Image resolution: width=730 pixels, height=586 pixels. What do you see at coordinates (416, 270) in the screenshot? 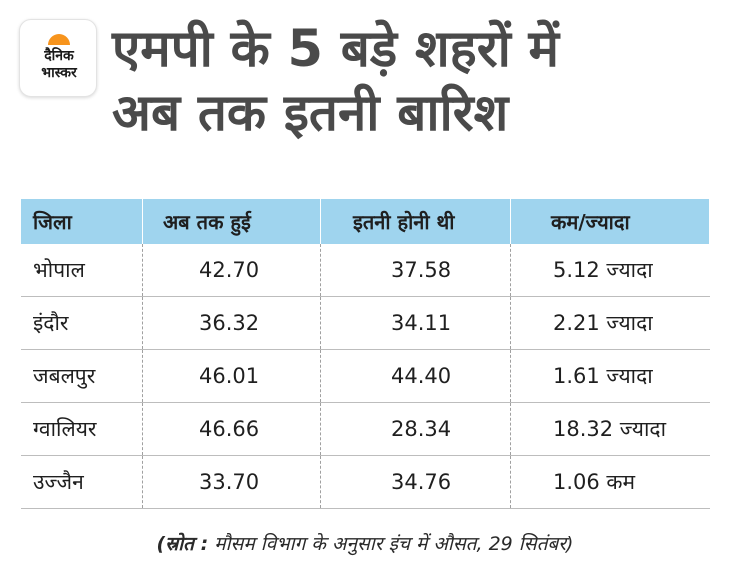
I see `expected-rain-cell: 37.58` at bounding box center [416, 270].